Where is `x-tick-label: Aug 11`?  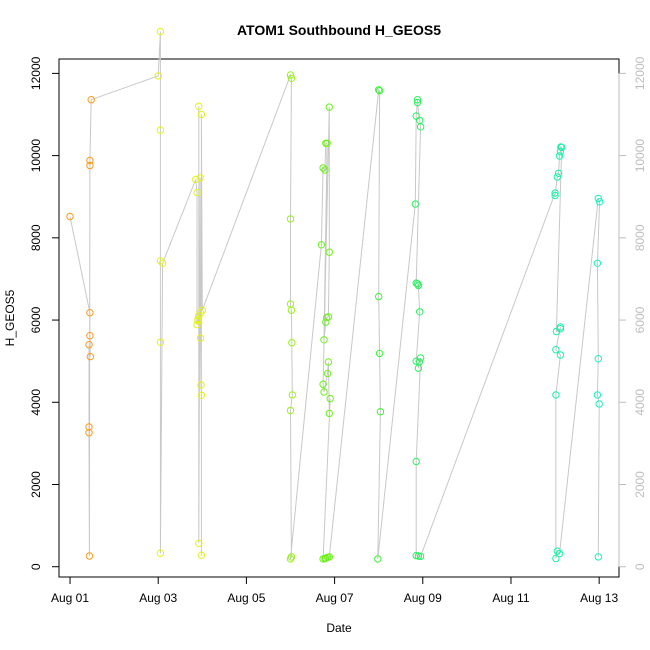
x-tick-label: Aug 11 is located at coordinates (510, 598).